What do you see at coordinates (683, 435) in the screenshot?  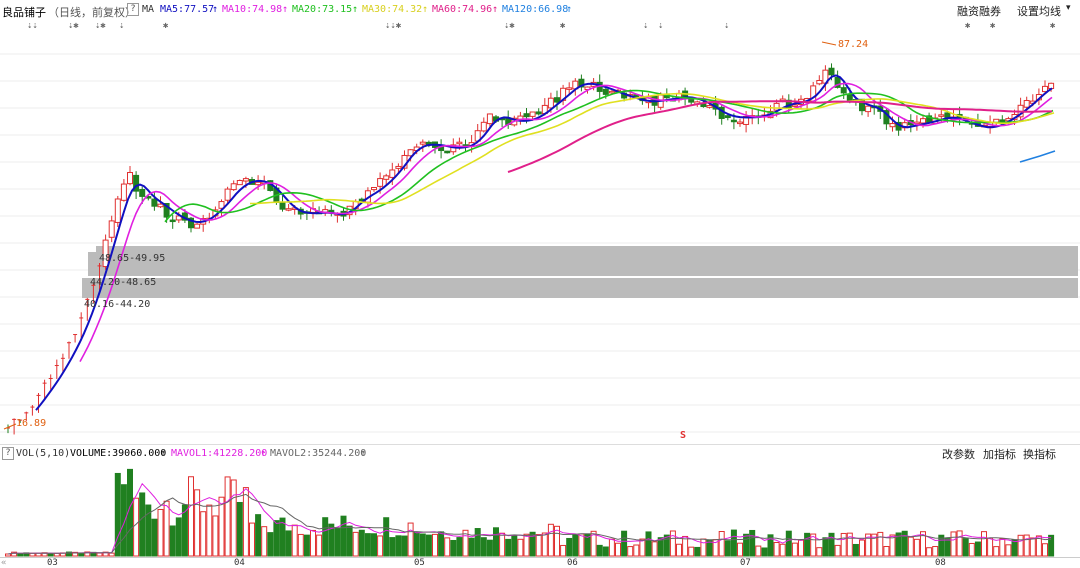 I see `s-signal-marker: S` at bounding box center [683, 435].